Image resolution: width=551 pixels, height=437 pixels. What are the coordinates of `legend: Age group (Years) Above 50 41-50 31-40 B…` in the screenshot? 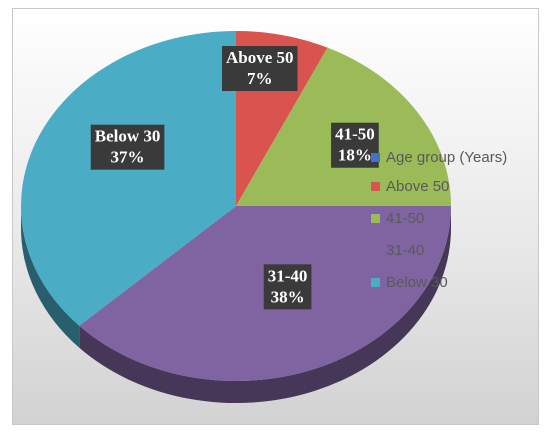 It's located at (456, 223).